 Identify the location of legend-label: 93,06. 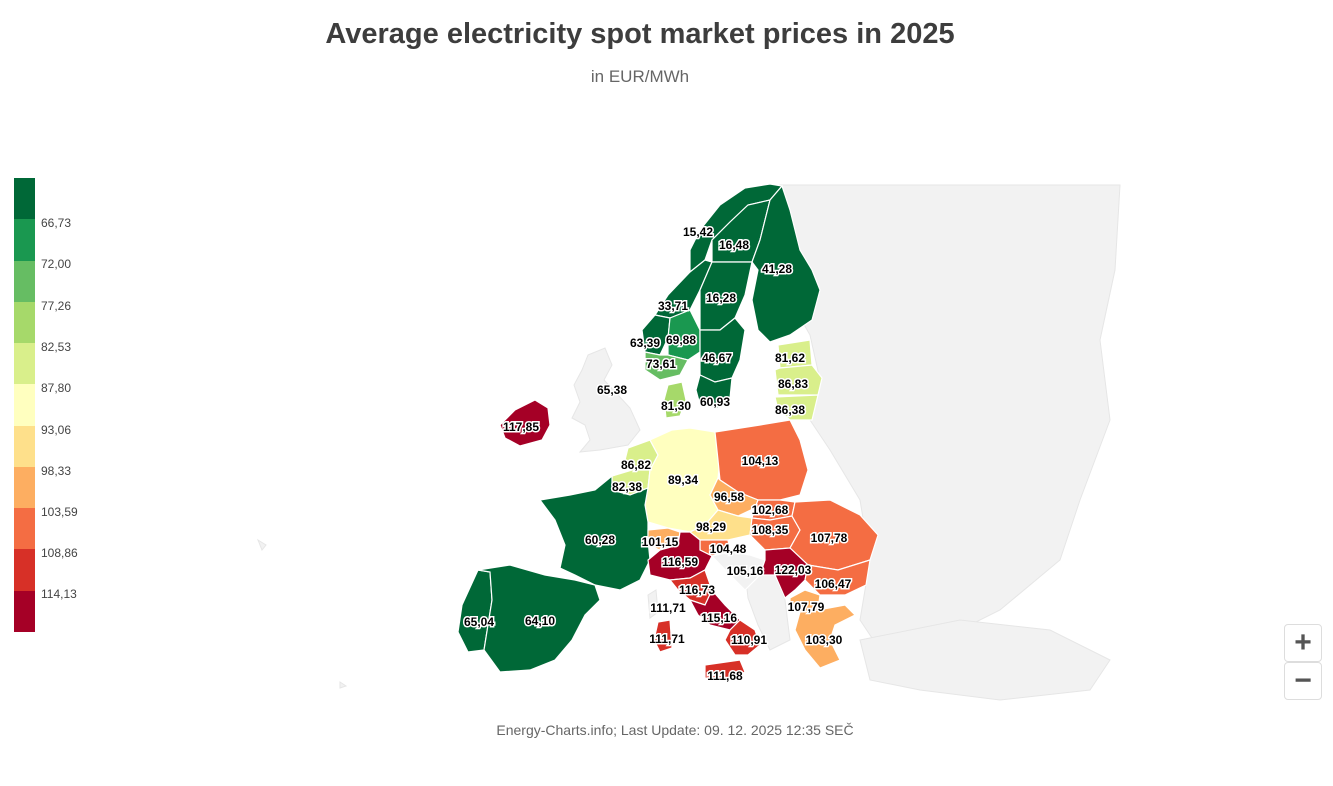
(56, 430).